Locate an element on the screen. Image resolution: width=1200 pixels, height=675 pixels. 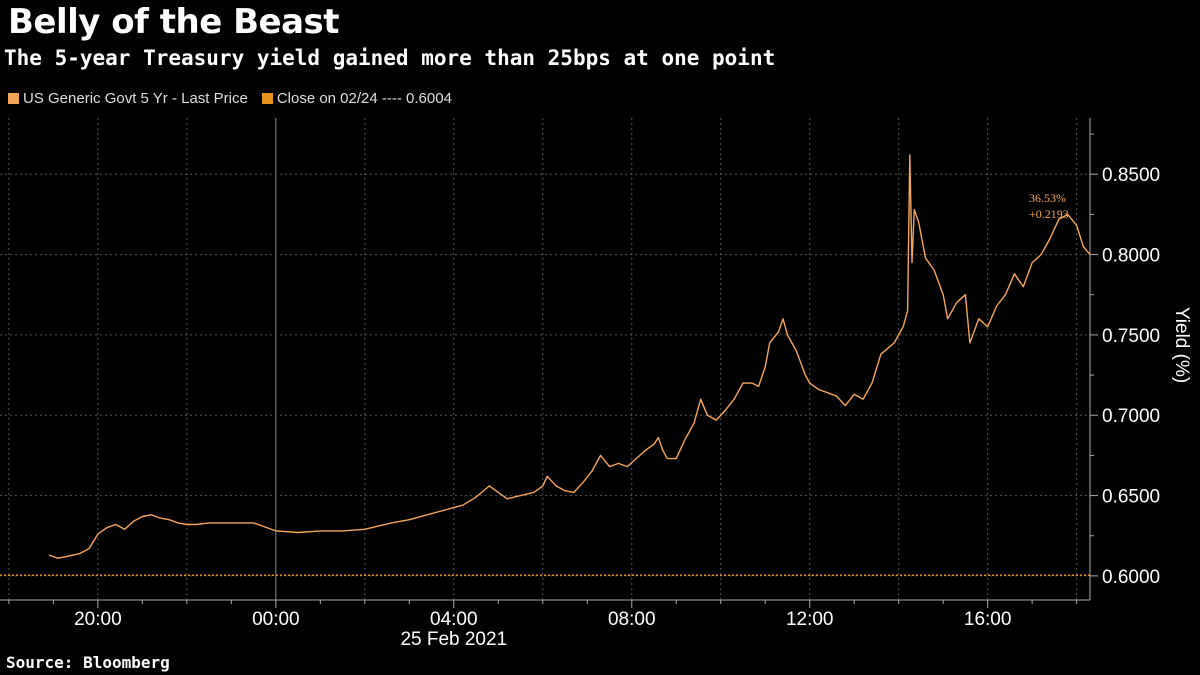
x-tick-label: 16:00 is located at coordinates (988, 619).